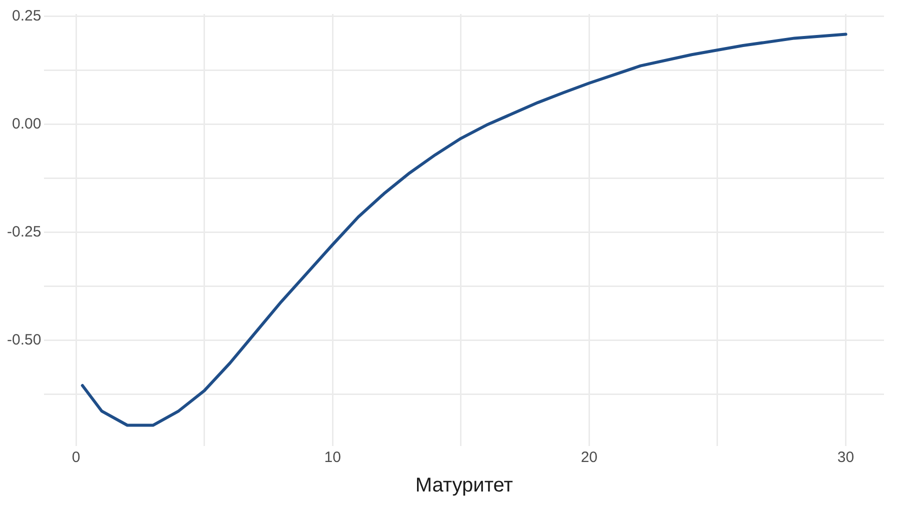 The image size is (904, 506). Describe the element at coordinates (332, 457) in the screenshot. I see `x-tick-label: 10` at that location.